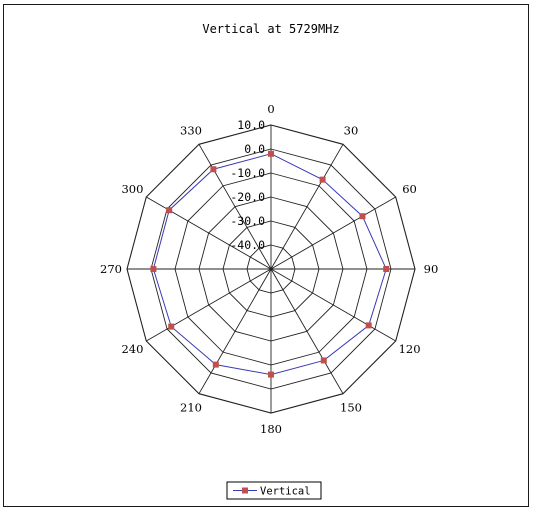 Image resolution: width=535 pixels, height=512 pixels. What do you see at coordinates (247, 173) in the screenshot?
I see `radial-tick-label: -10.0` at bounding box center [247, 173].